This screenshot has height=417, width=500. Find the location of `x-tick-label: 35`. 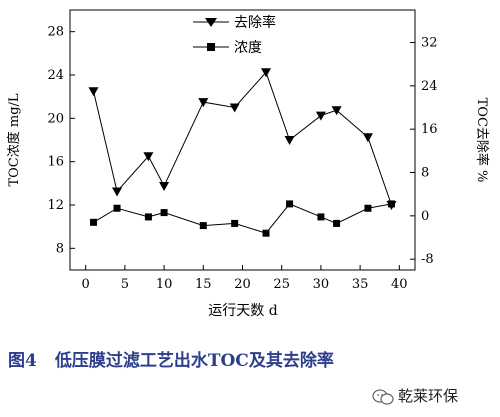

x-tick-label: 35 is located at coordinates (360, 284).